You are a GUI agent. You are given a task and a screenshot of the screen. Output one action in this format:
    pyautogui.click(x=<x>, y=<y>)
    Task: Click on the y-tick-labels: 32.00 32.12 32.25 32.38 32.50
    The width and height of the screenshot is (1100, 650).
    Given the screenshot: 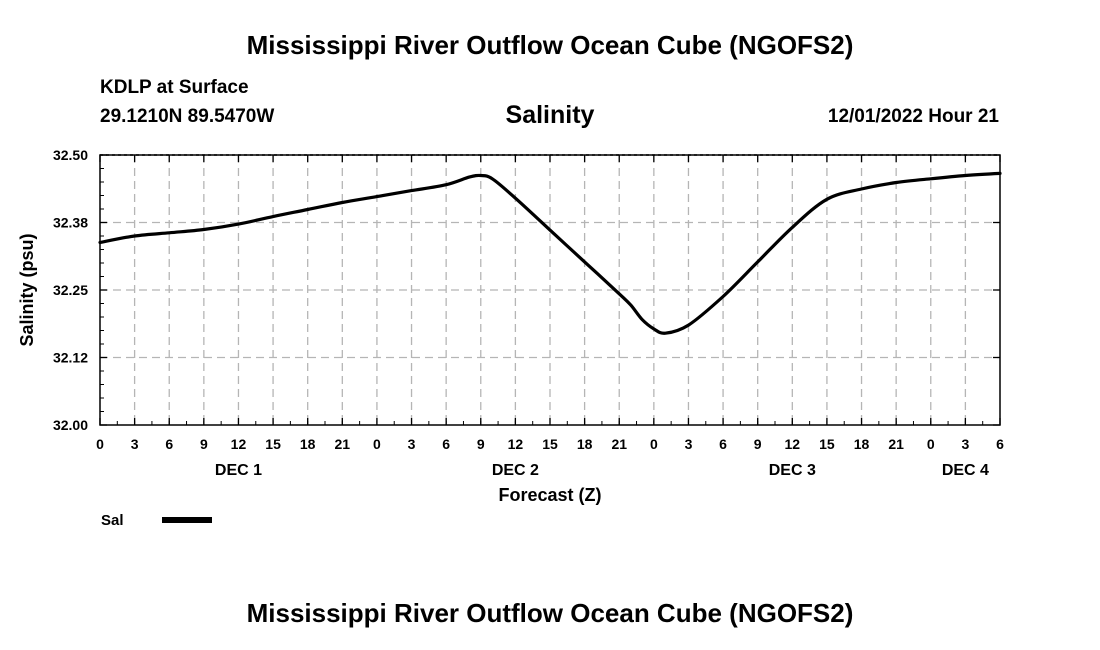 What is the action you would take?
    pyautogui.click(x=70, y=290)
    